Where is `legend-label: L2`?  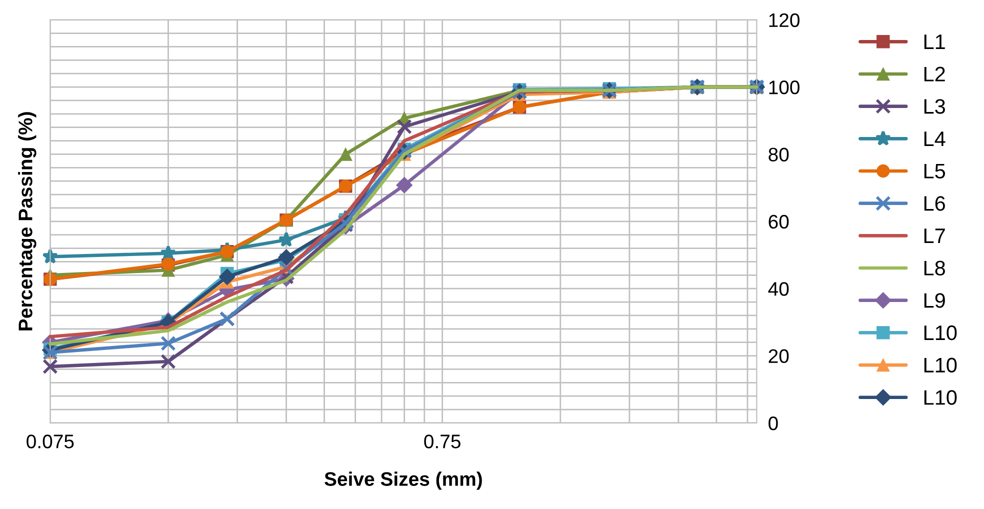
legend-label: L2 is located at coordinates (934, 74).